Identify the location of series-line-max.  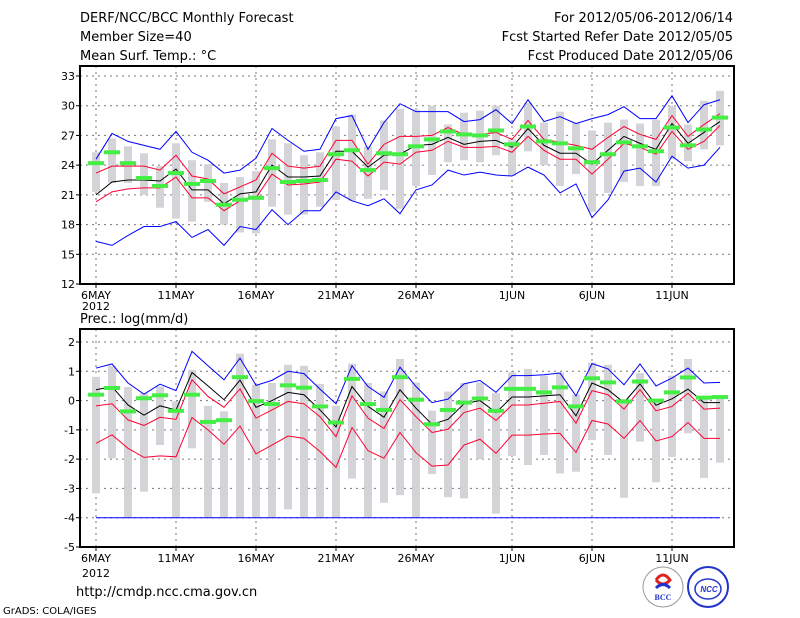
(408, 134).